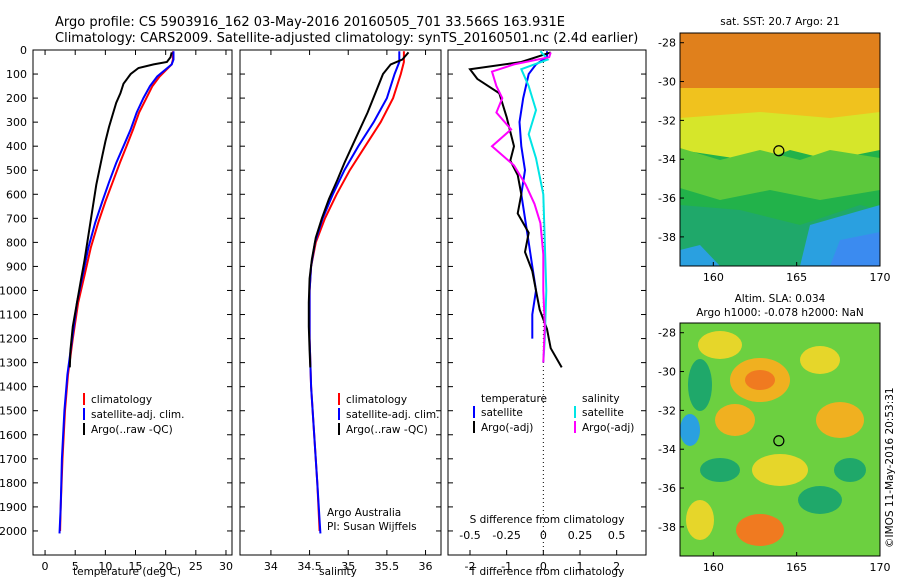 The height and width of the screenshot is (580, 900). I want to click on s-tick-label: 0.25, so click(580, 535).